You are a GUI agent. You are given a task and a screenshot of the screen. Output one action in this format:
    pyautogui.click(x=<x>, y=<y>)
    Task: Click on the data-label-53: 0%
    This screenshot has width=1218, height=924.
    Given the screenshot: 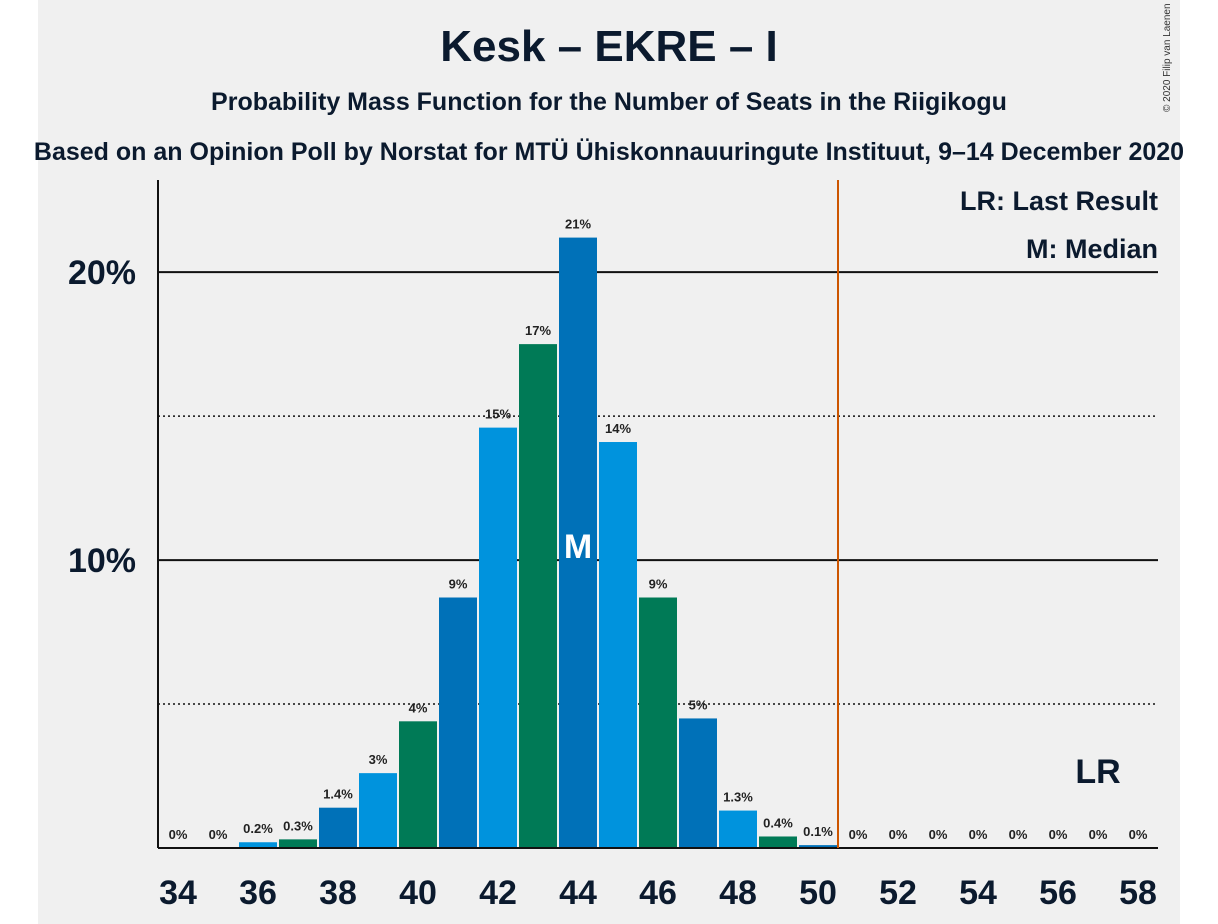 What is the action you would take?
    pyautogui.click(x=938, y=834)
    